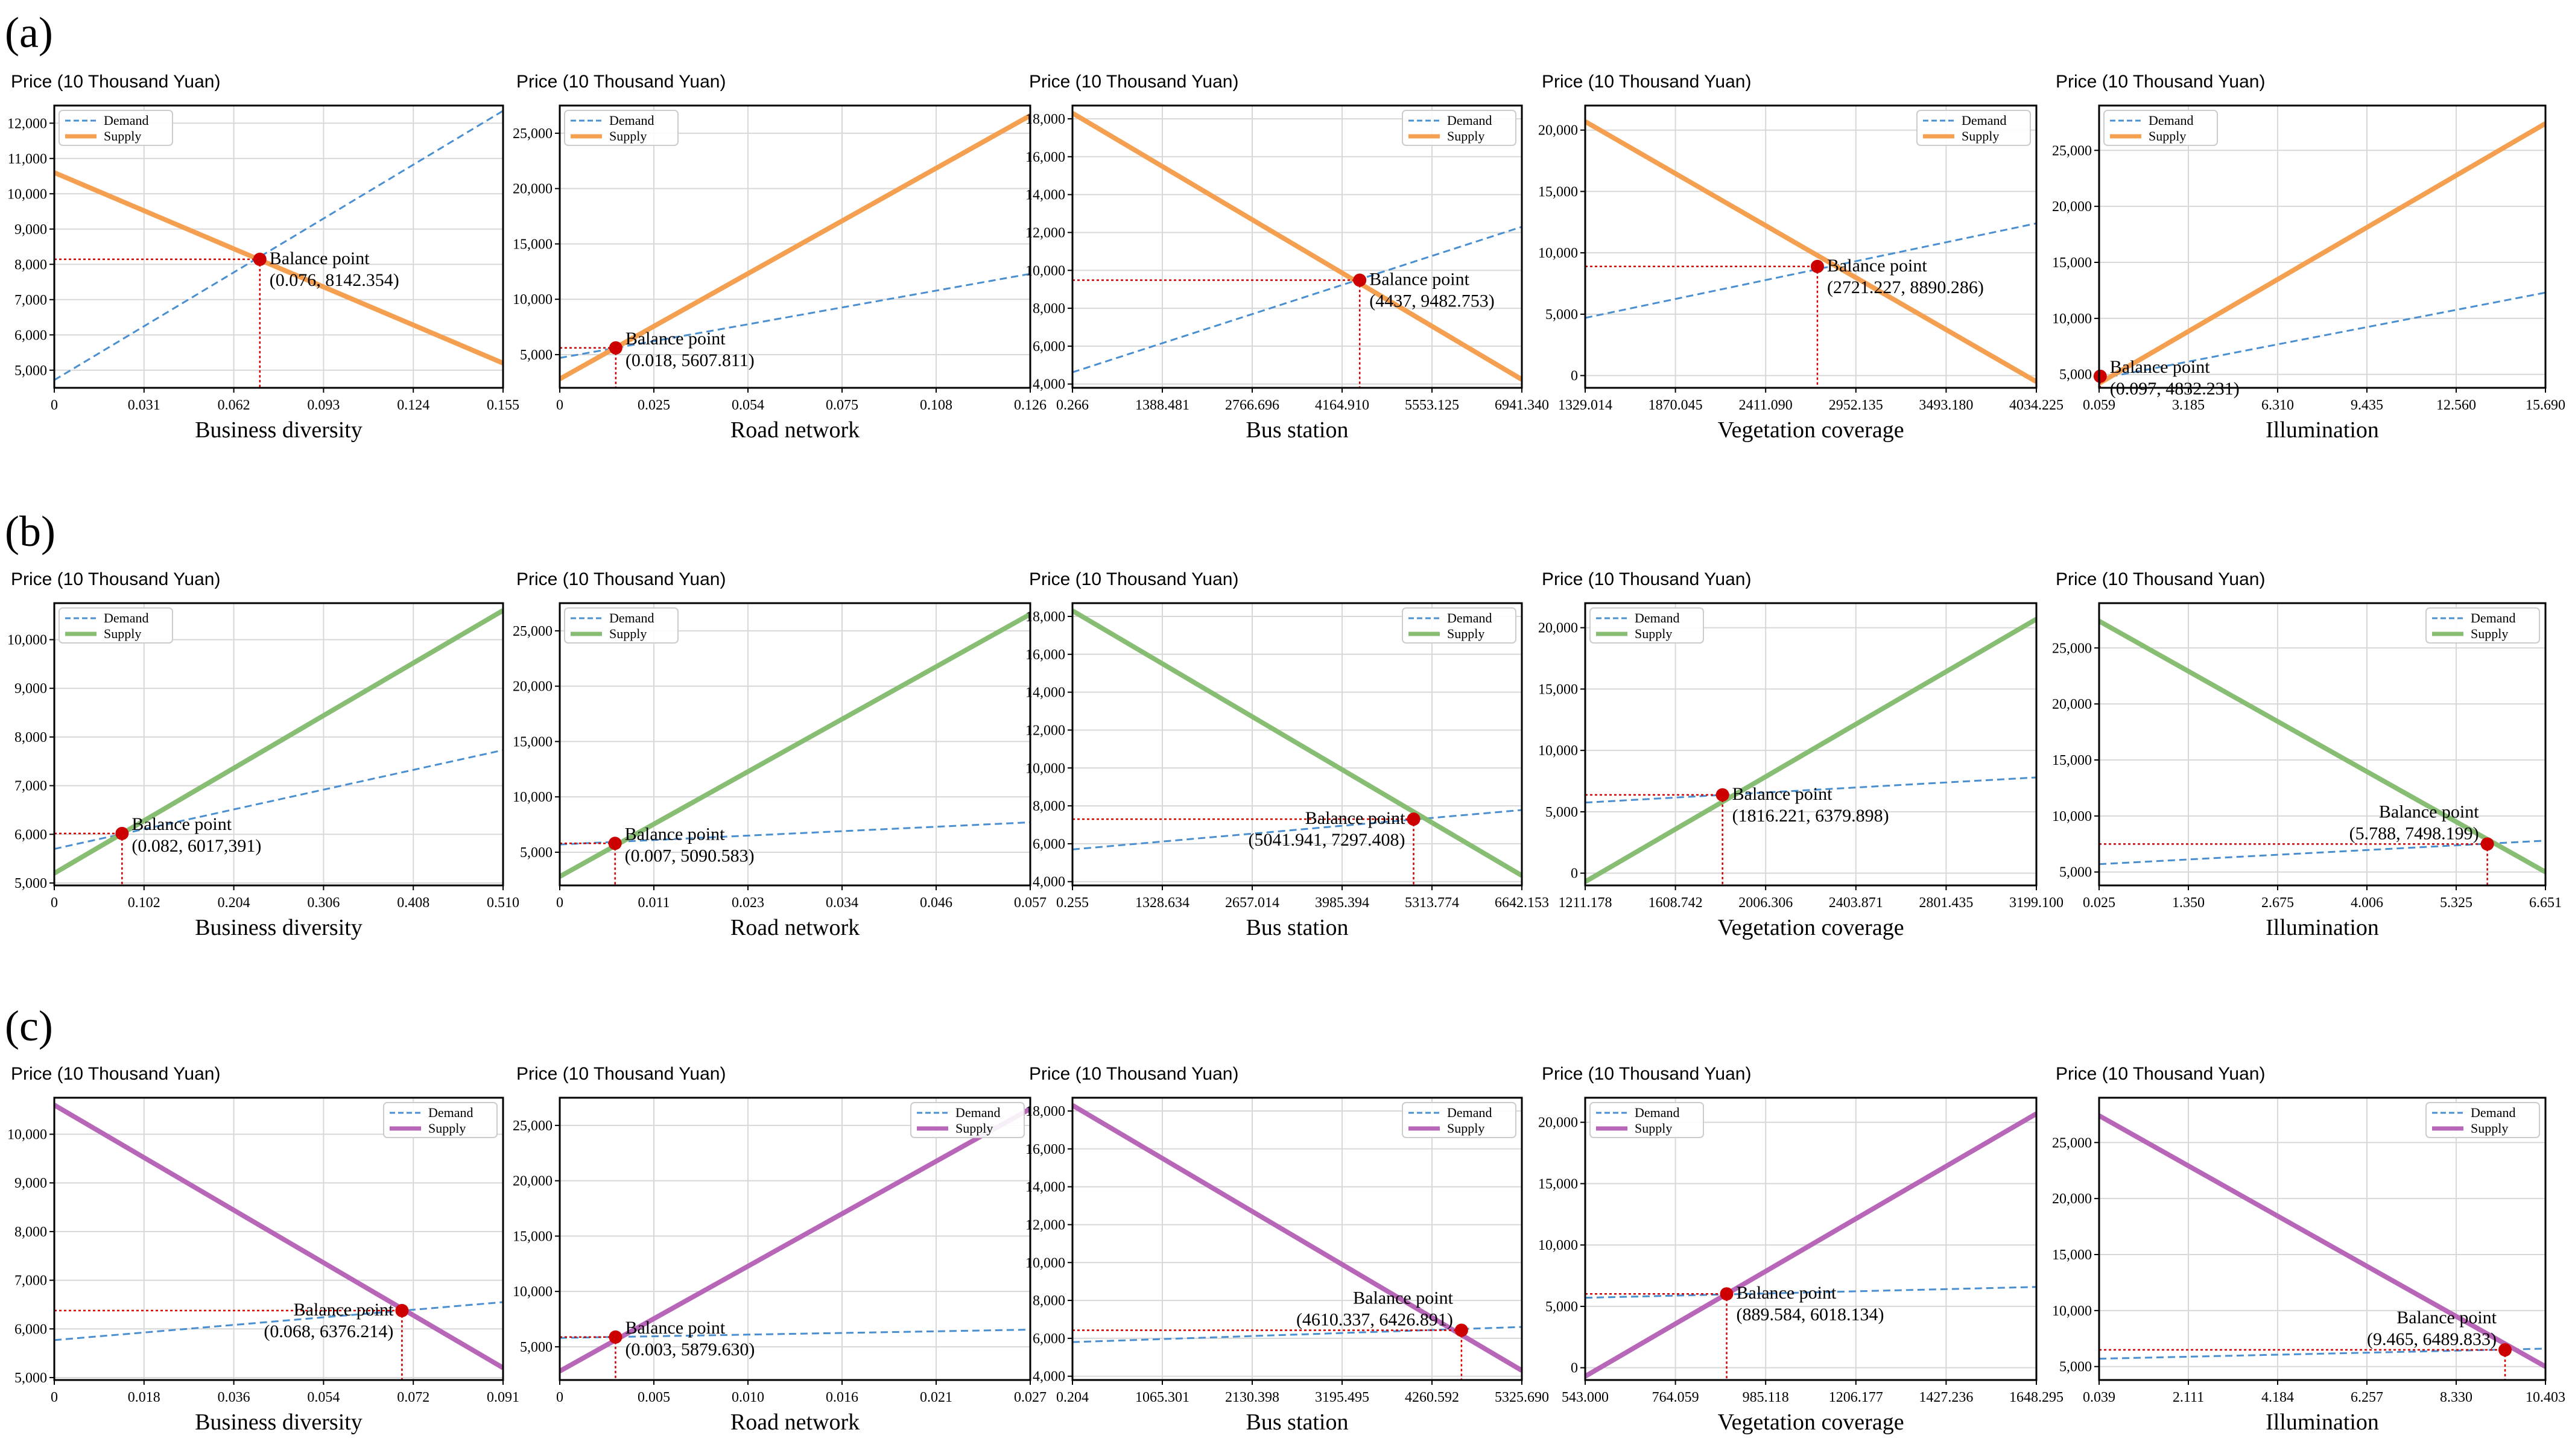 This screenshot has width=2572, height=1456. What do you see at coordinates (748, 1398) in the screenshot?
I see `x-tick-label: 0.010` at bounding box center [748, 1398].